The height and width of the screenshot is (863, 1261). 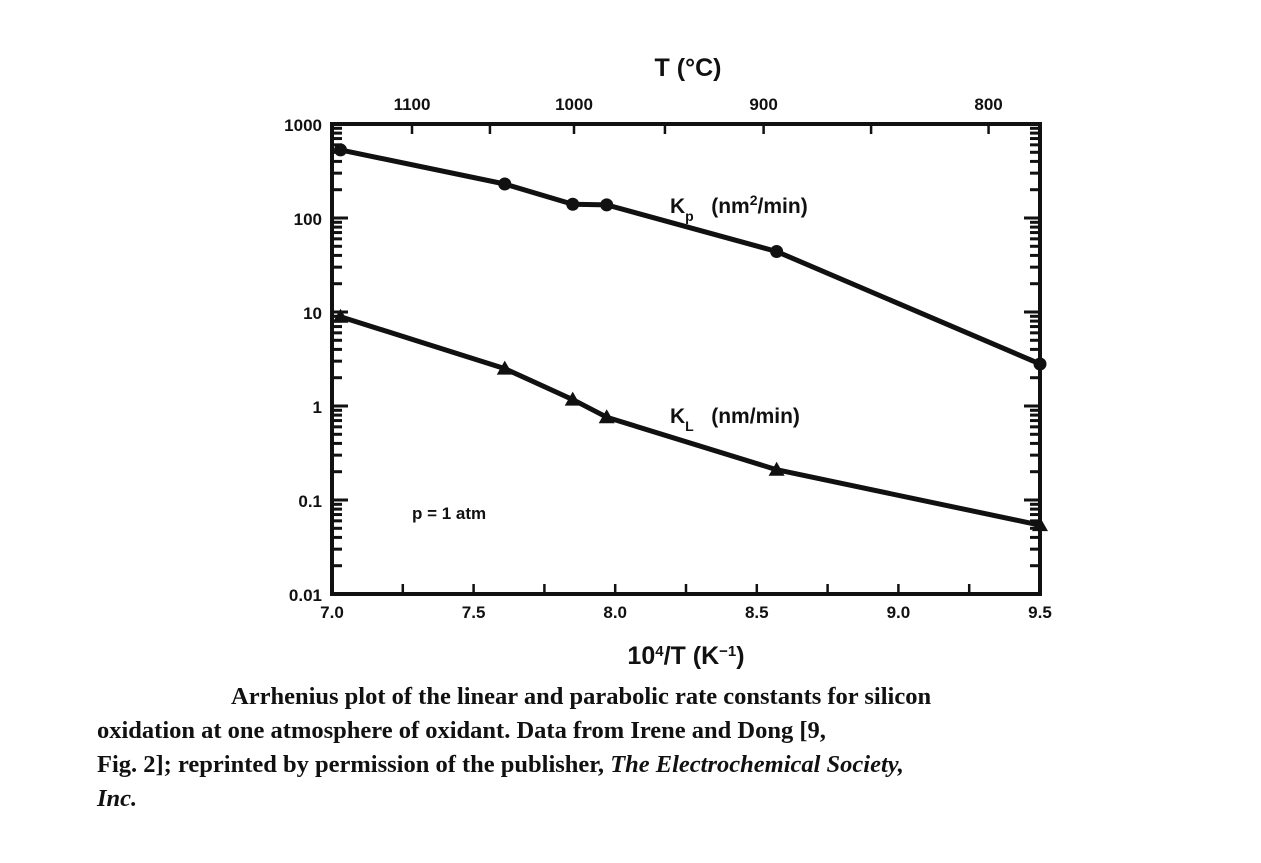 What do you see at coordinates (574, 104) in the screenshot?
I see `top-tick-label: 1000` at bounding box center [574, 104].